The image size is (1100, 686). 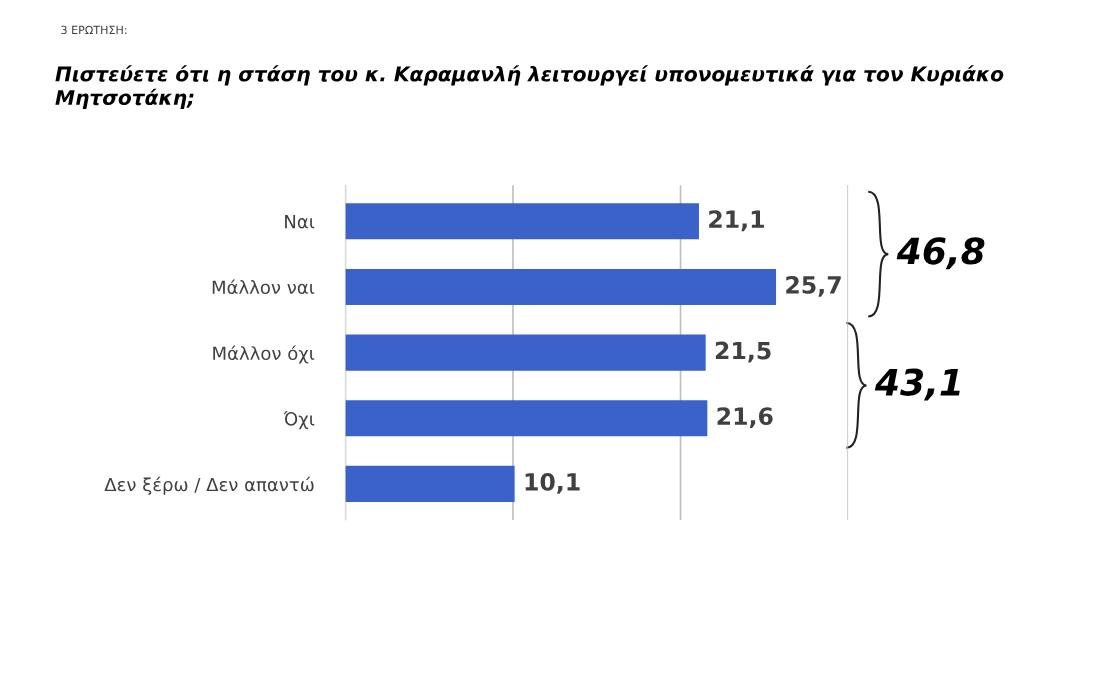 I want to click on data-label: 21,1, so click(x=736, y=221).